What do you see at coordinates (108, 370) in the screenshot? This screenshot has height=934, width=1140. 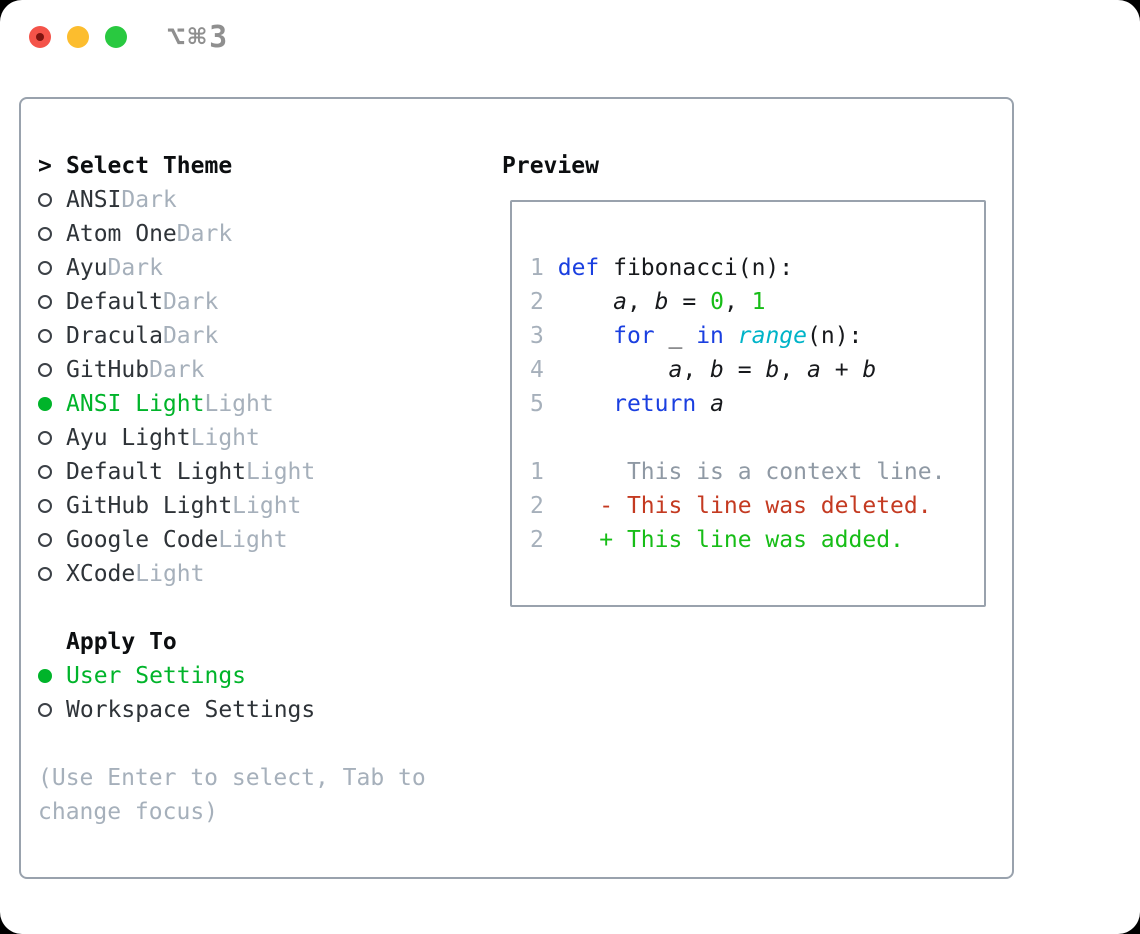 I see `theme-option-label: GitHub` at bounding box center [108, 370].